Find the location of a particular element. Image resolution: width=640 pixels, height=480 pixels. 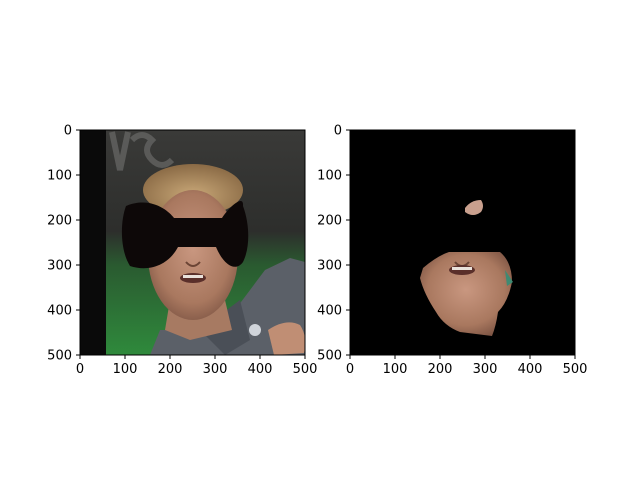

occlusion-bow is located at coordinates (185, 235).